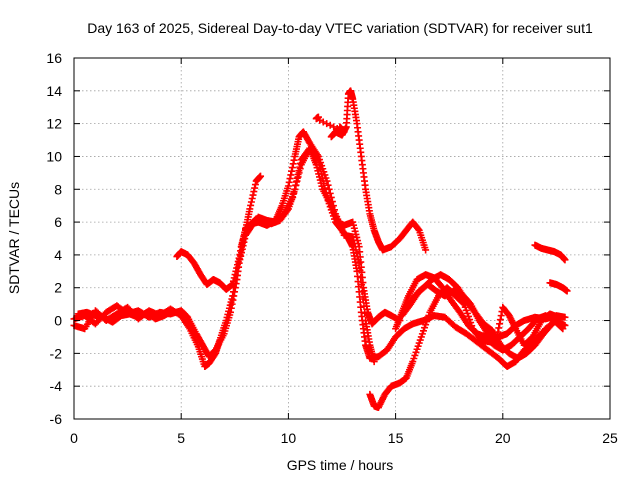  What do you see at coordinates (58, 321) in the screenshot?
I see `y-tick-label: 0` at bounding box center [58, 321].